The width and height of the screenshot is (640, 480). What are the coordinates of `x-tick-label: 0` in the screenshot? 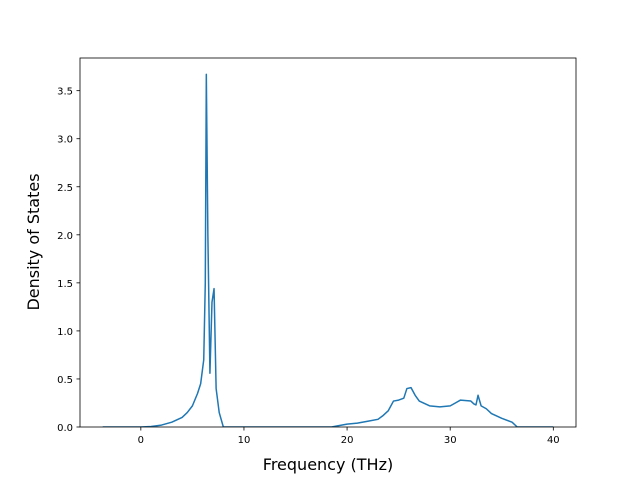 It's located at (141, 440).